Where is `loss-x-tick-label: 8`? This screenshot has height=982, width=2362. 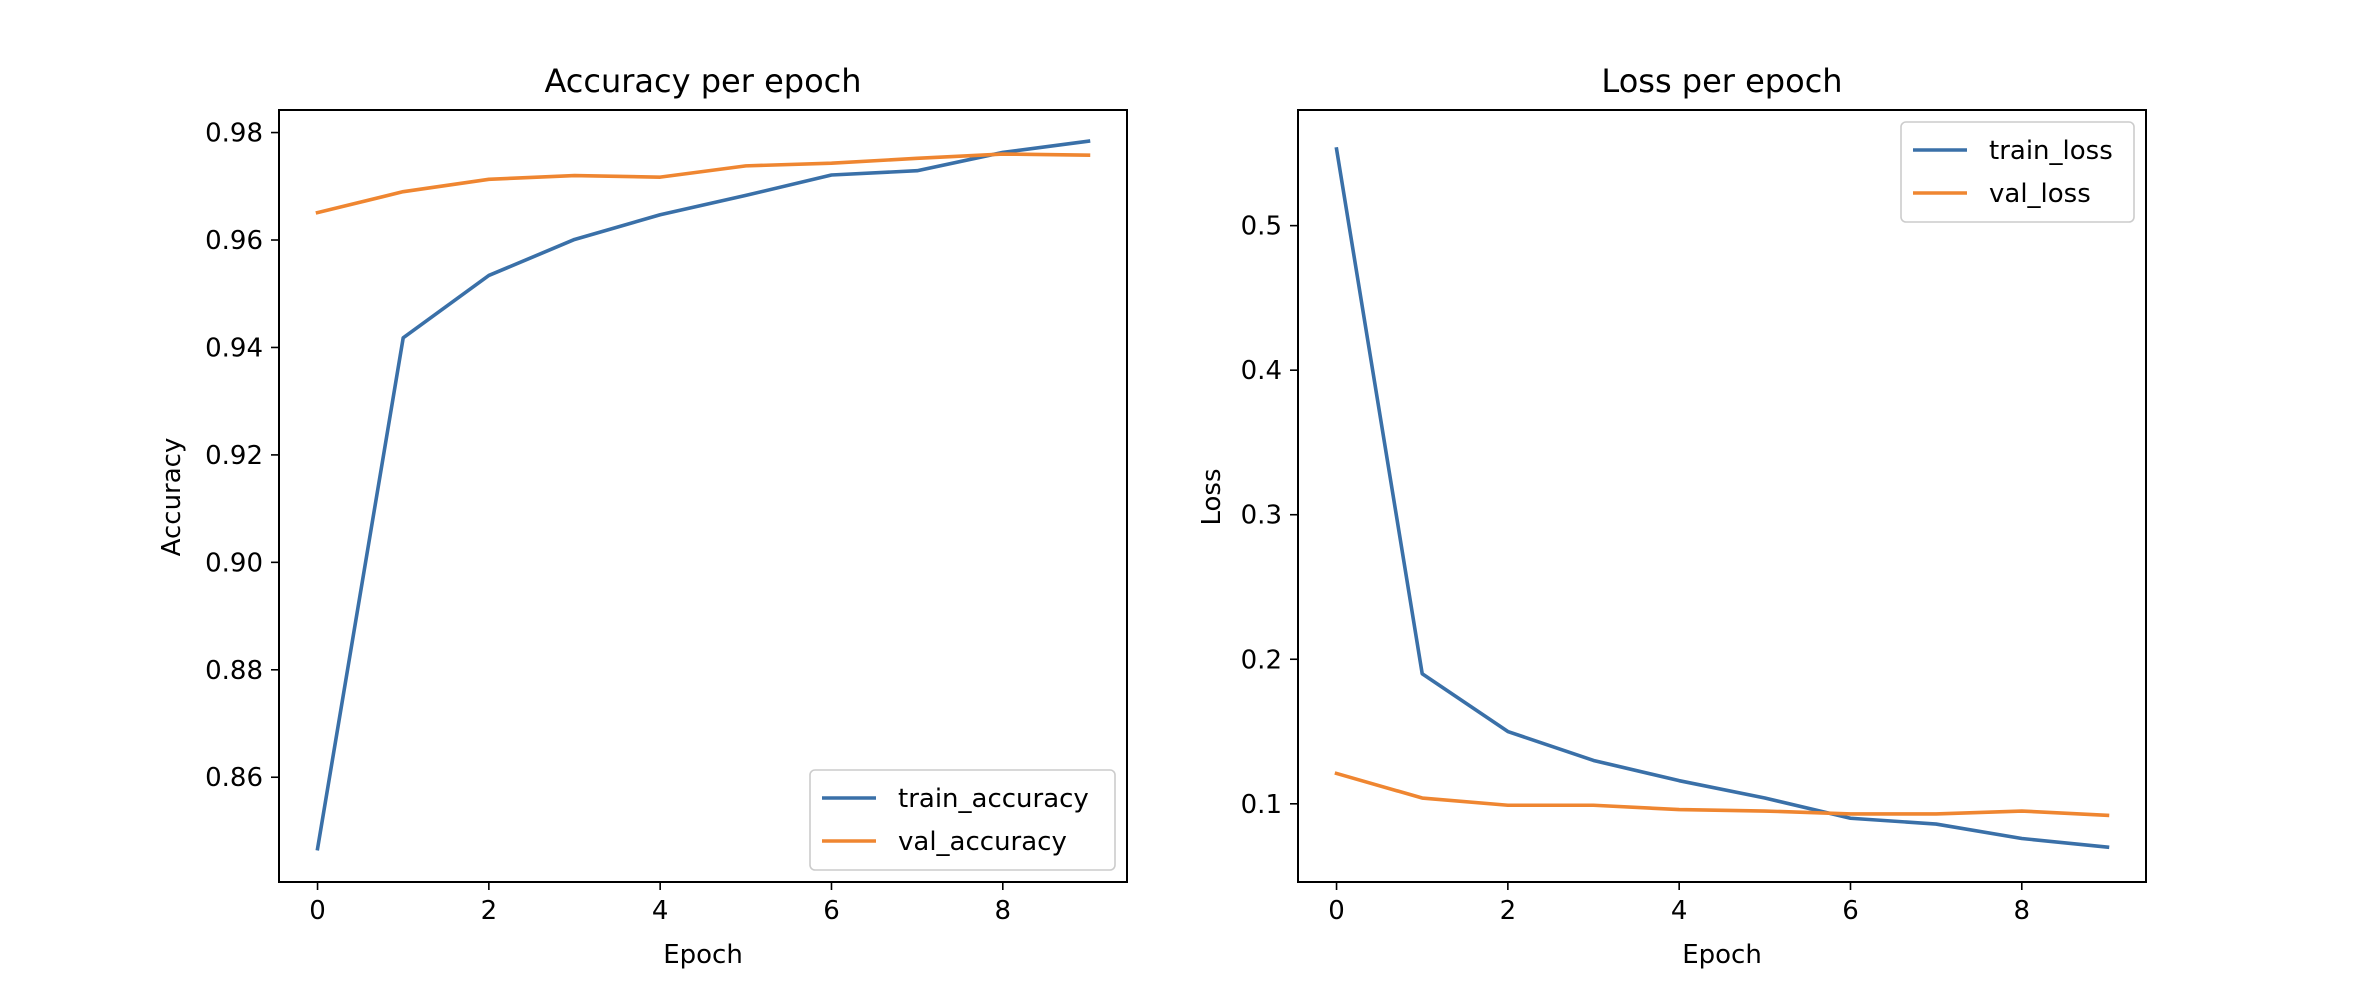 loss-x-tick-label: 8 is located at coordinates (2022, 911).